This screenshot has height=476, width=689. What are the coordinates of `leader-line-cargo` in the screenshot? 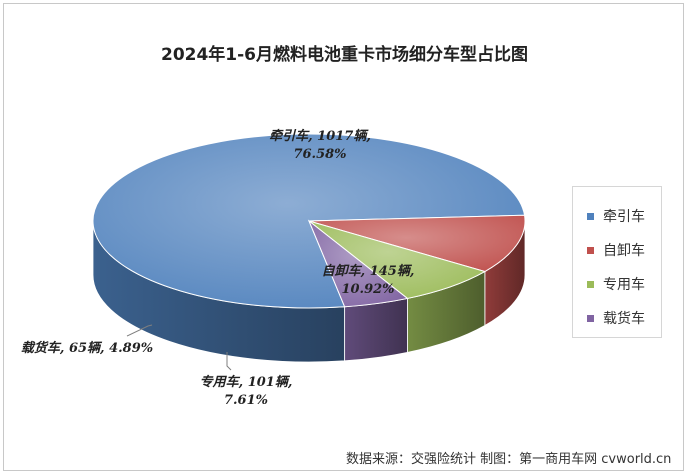 It's located at (139, 330).